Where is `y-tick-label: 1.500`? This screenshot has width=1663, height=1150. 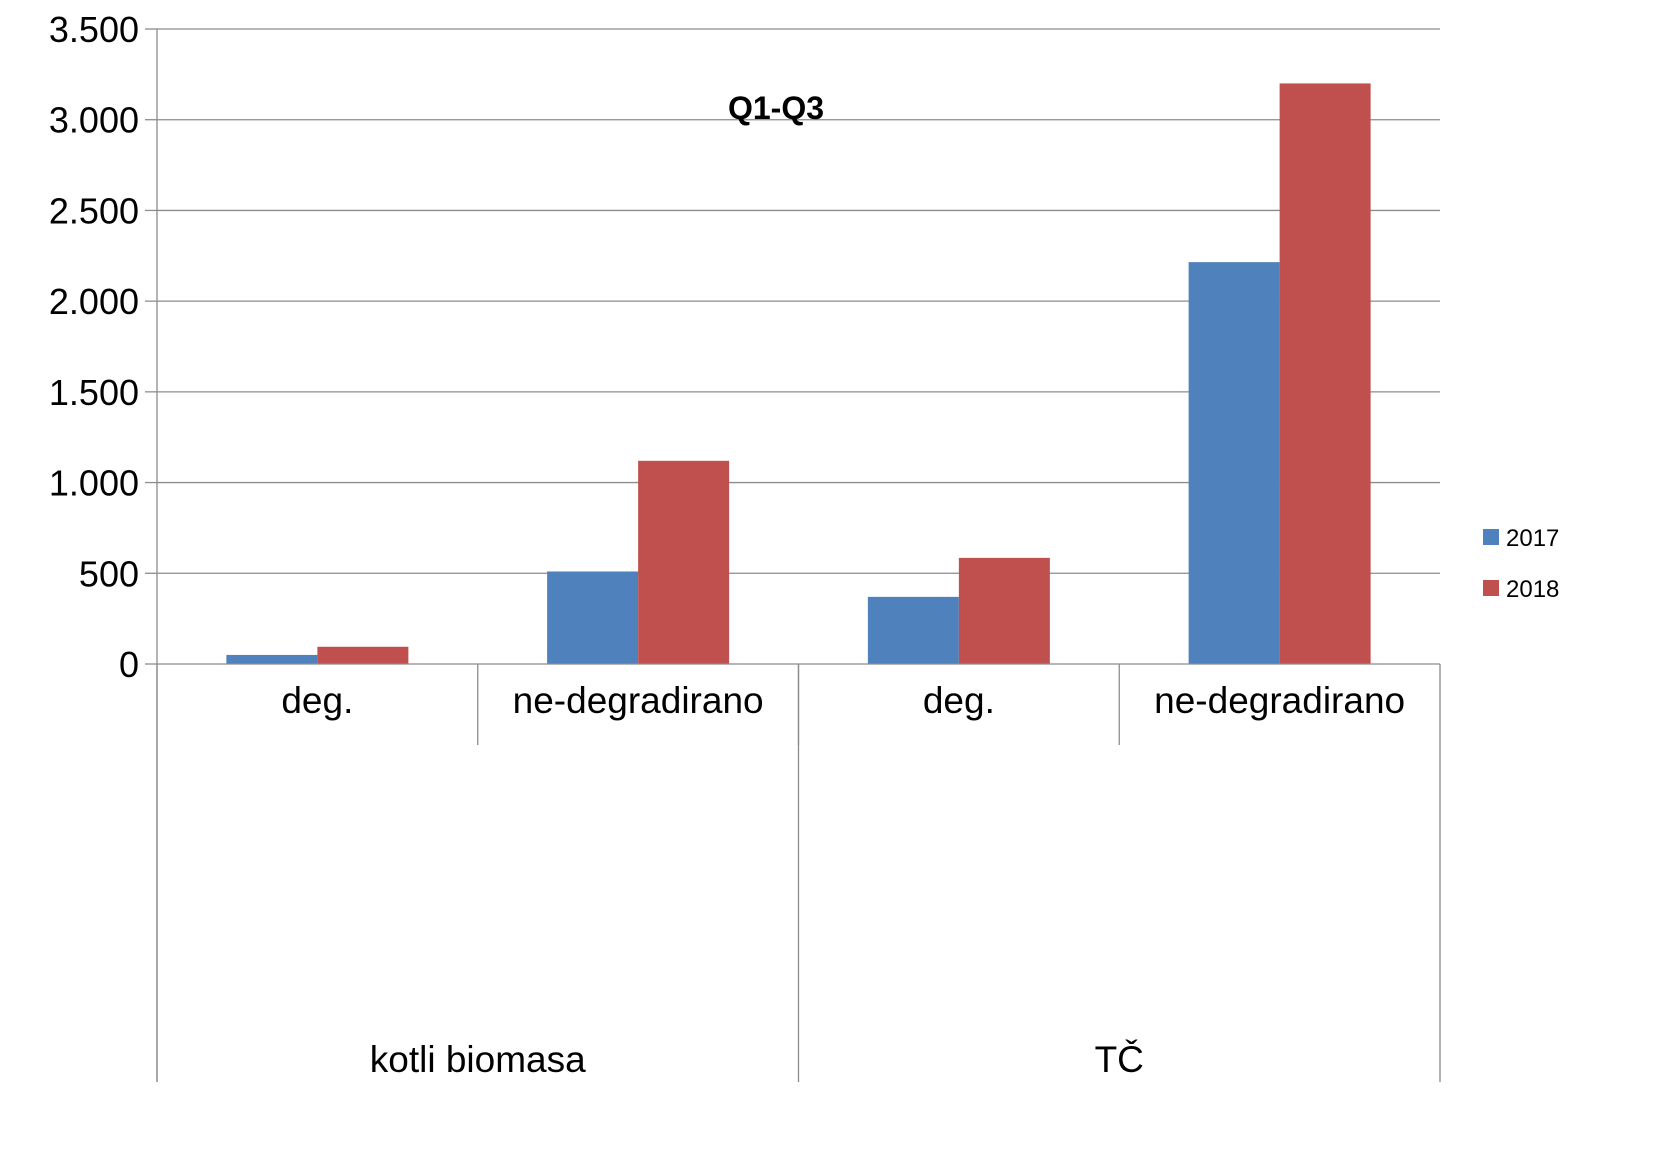
y-tick-label: 1.500 is located at coordinates (94, 392).